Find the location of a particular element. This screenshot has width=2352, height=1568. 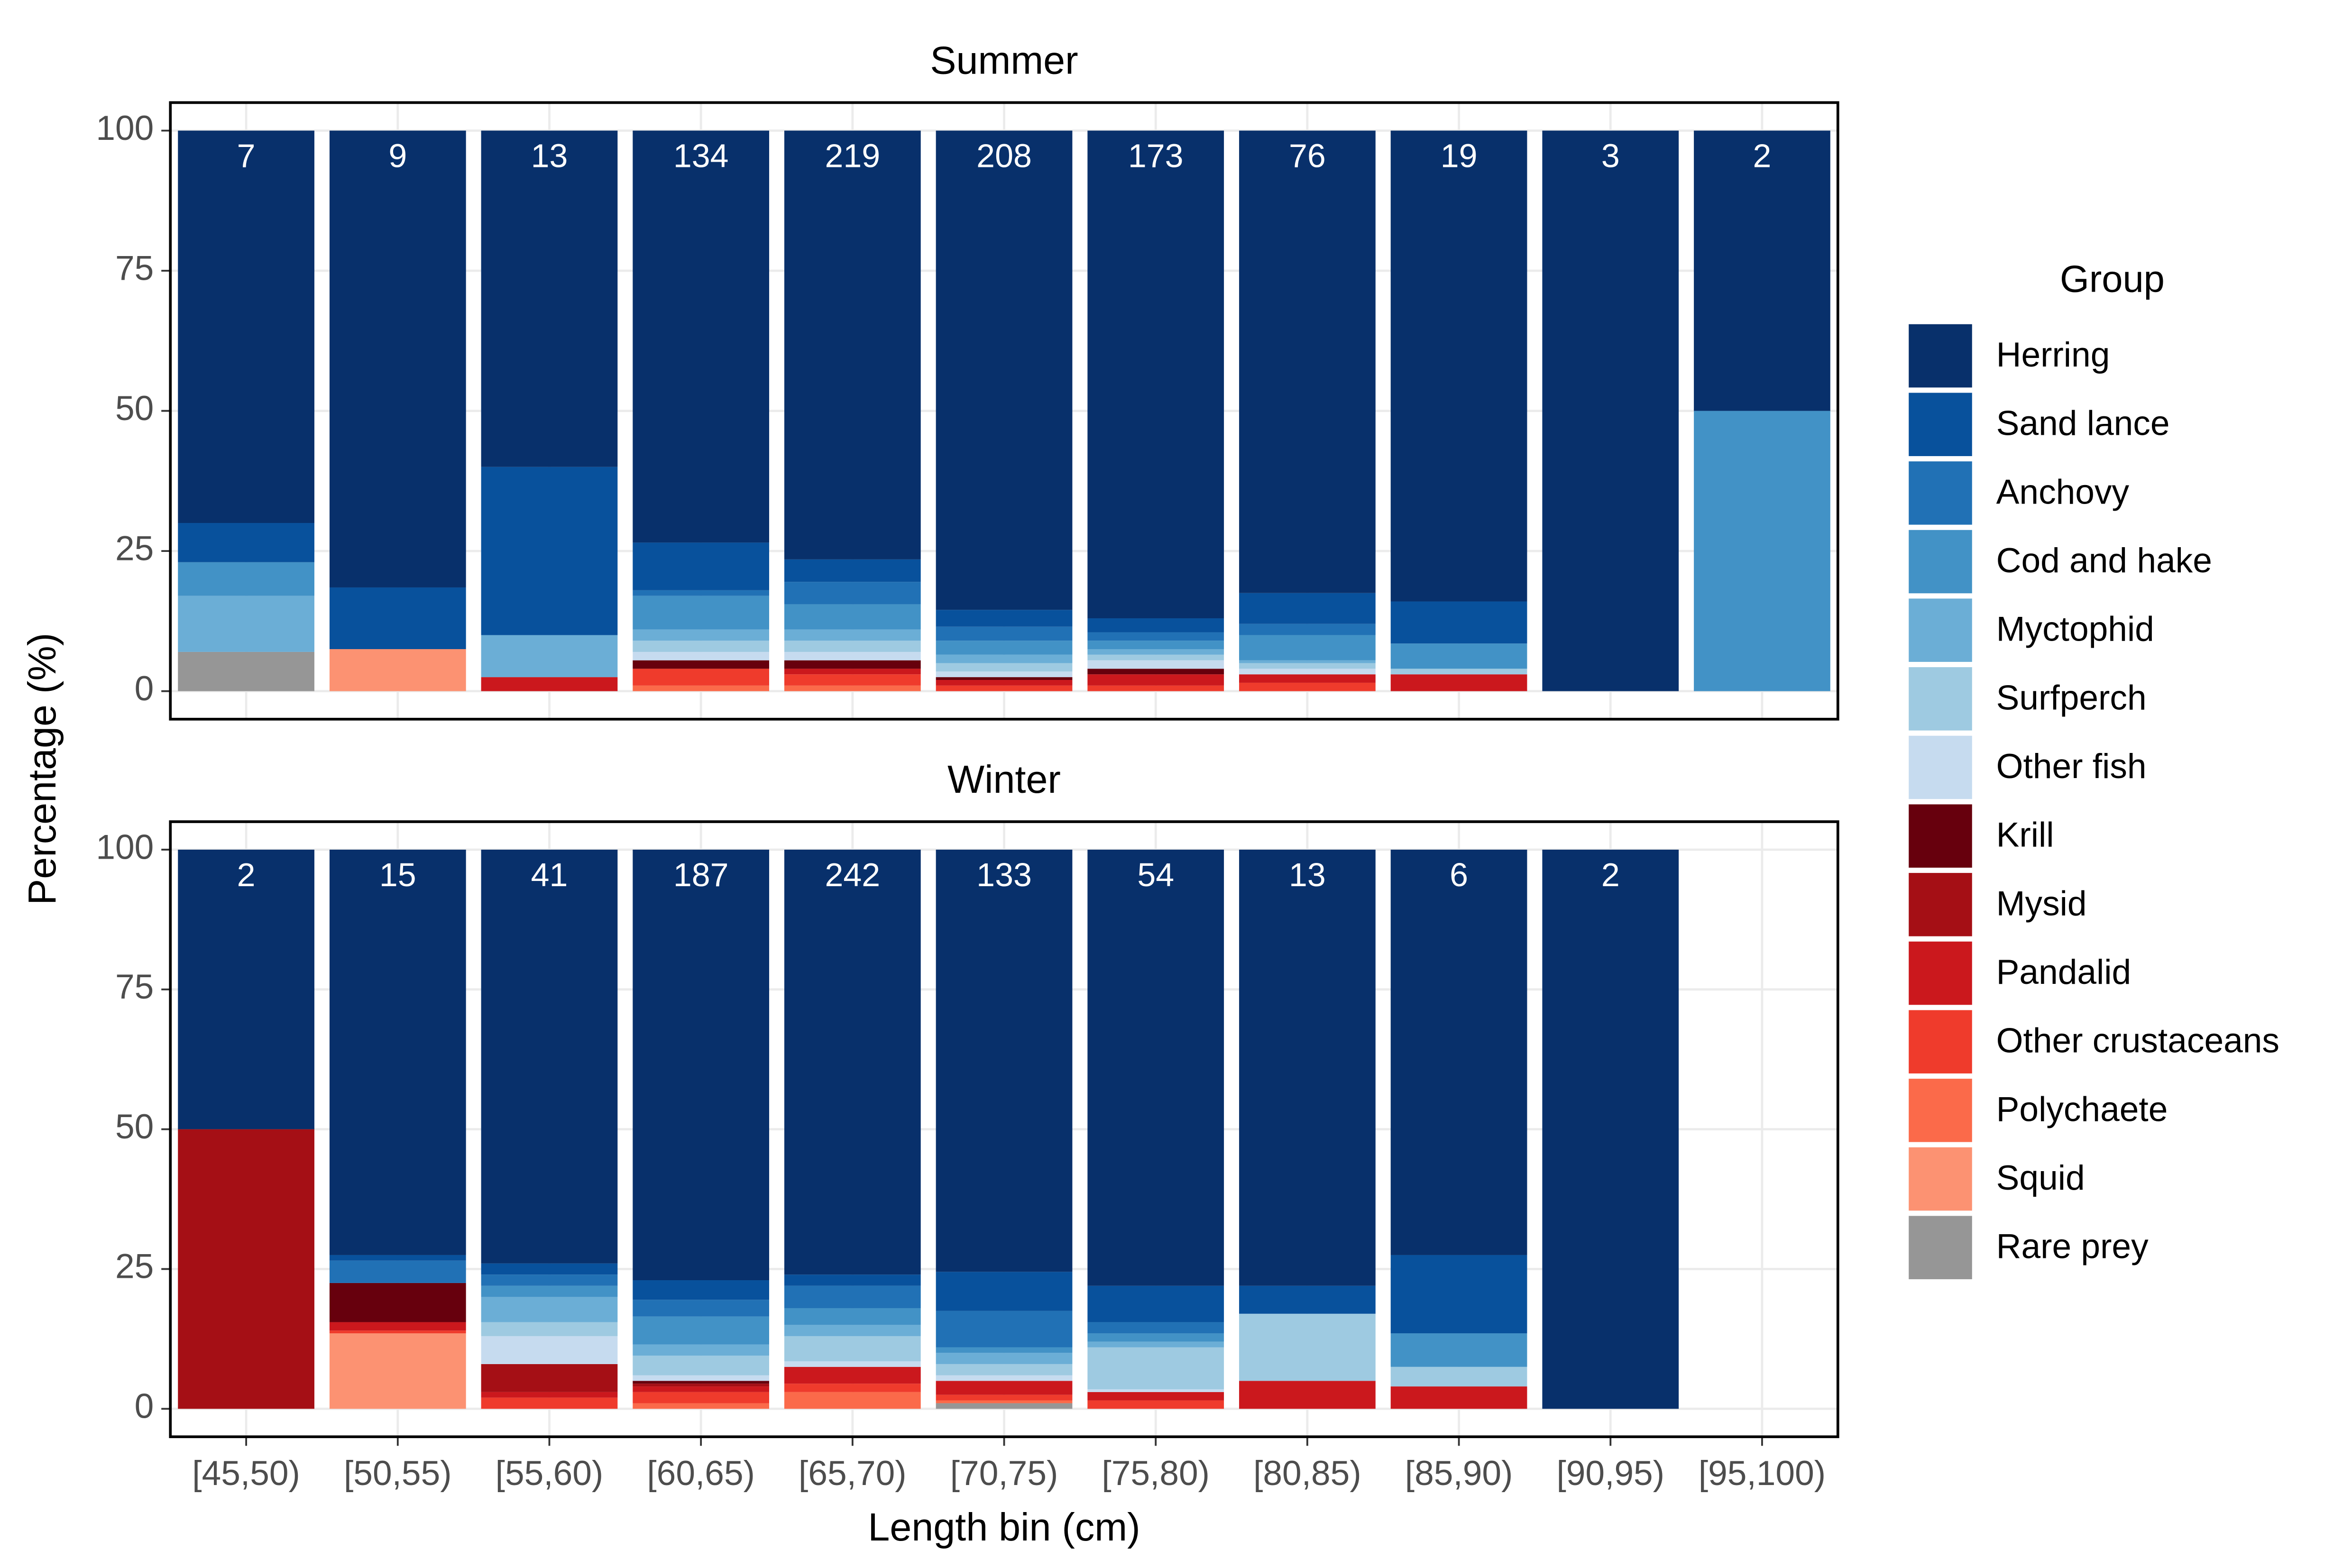

legend-label: Pandalid is located at coordinates (2064, 972).